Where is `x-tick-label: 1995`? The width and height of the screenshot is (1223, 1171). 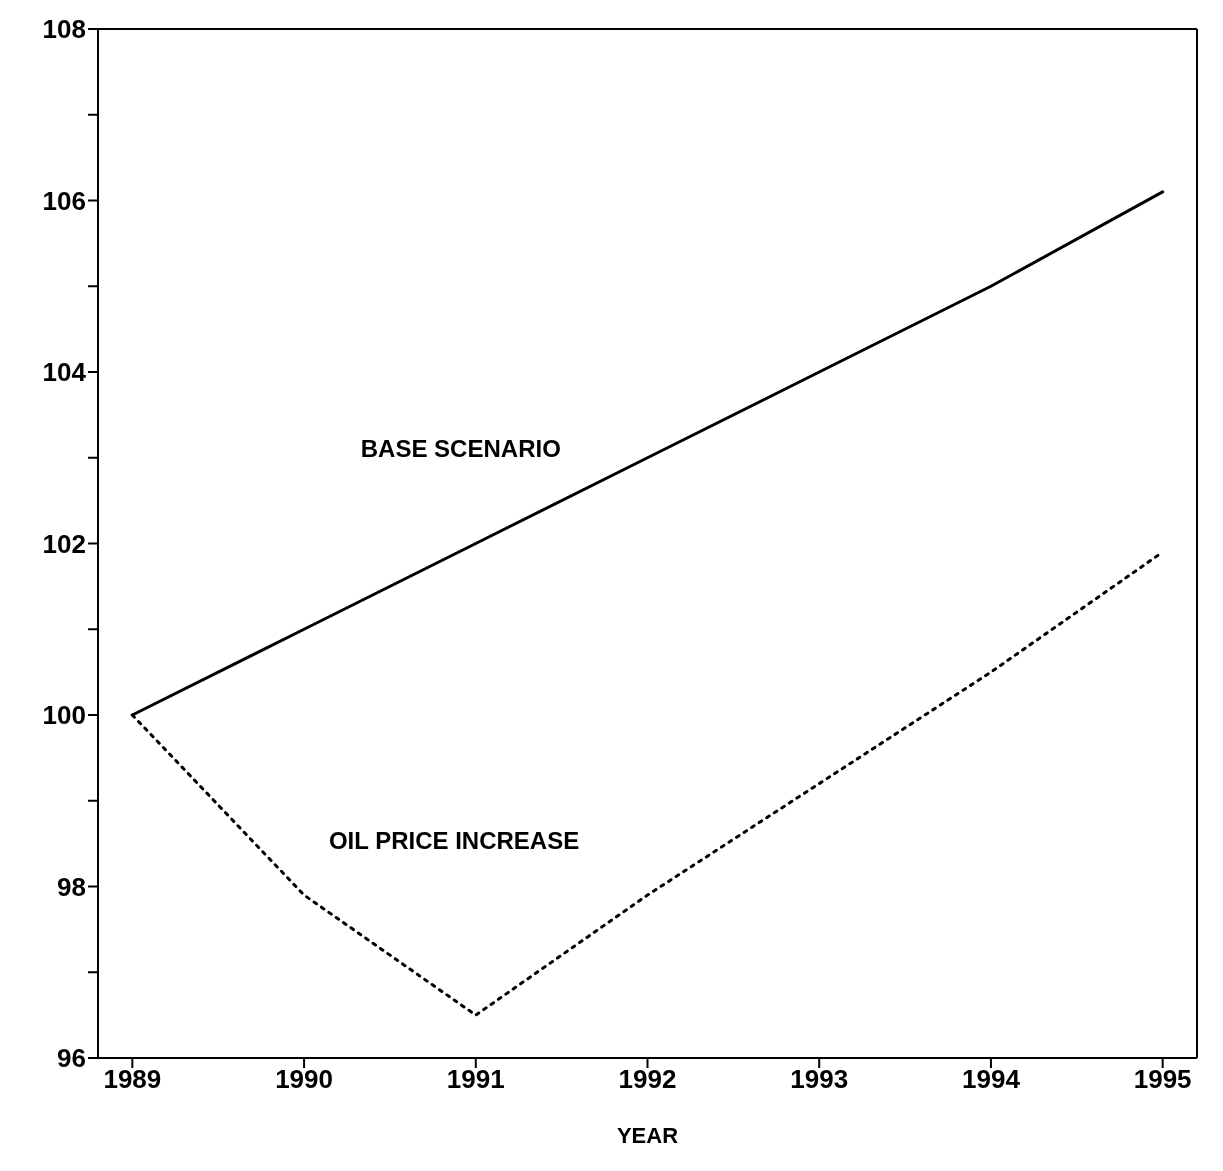 x-tick-label: 1995 is located at coordinates (1162, 1079).